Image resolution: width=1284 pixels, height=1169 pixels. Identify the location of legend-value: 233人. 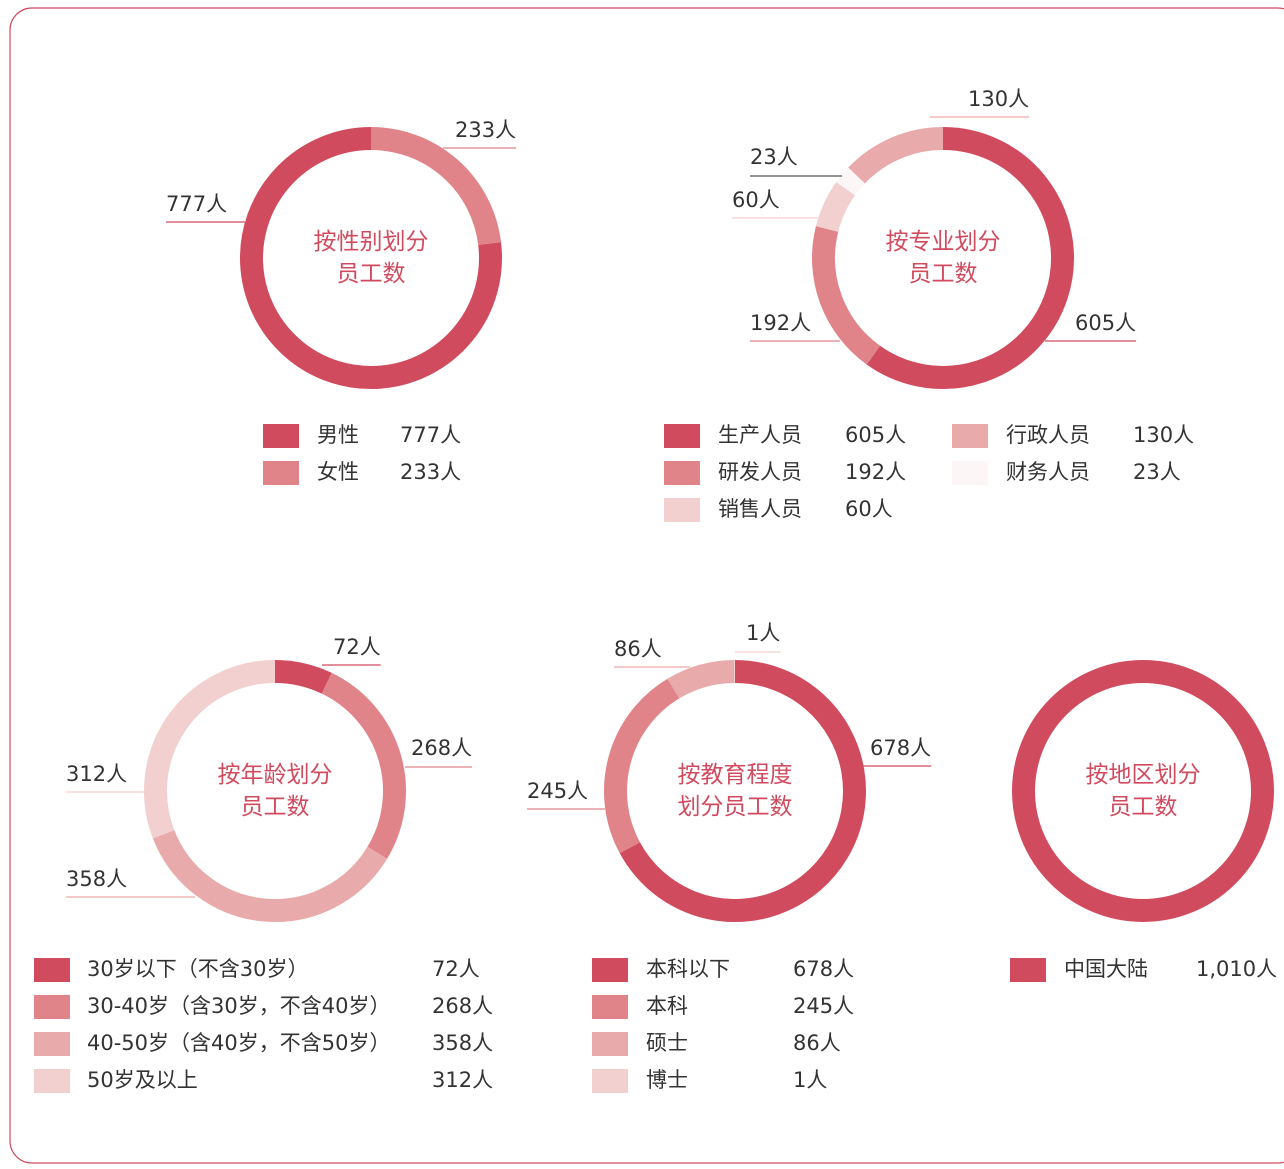
(430, 472).